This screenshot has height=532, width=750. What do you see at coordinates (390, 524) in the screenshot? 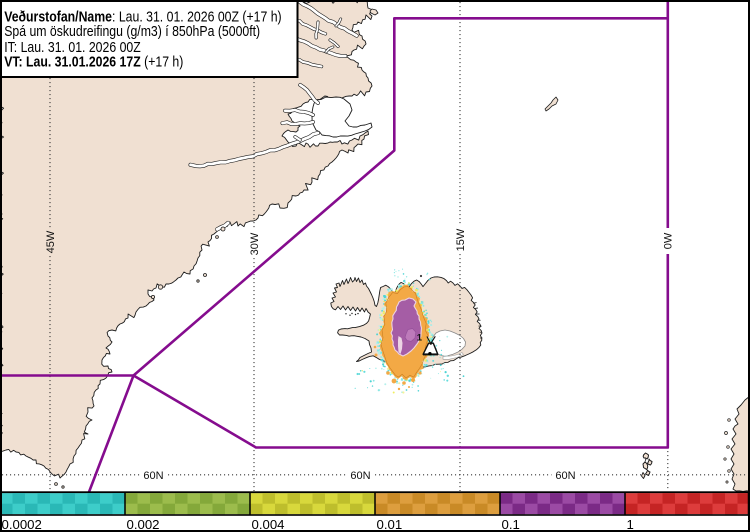
I see `svg-text: 0.01` at bounding box center [390, 524].